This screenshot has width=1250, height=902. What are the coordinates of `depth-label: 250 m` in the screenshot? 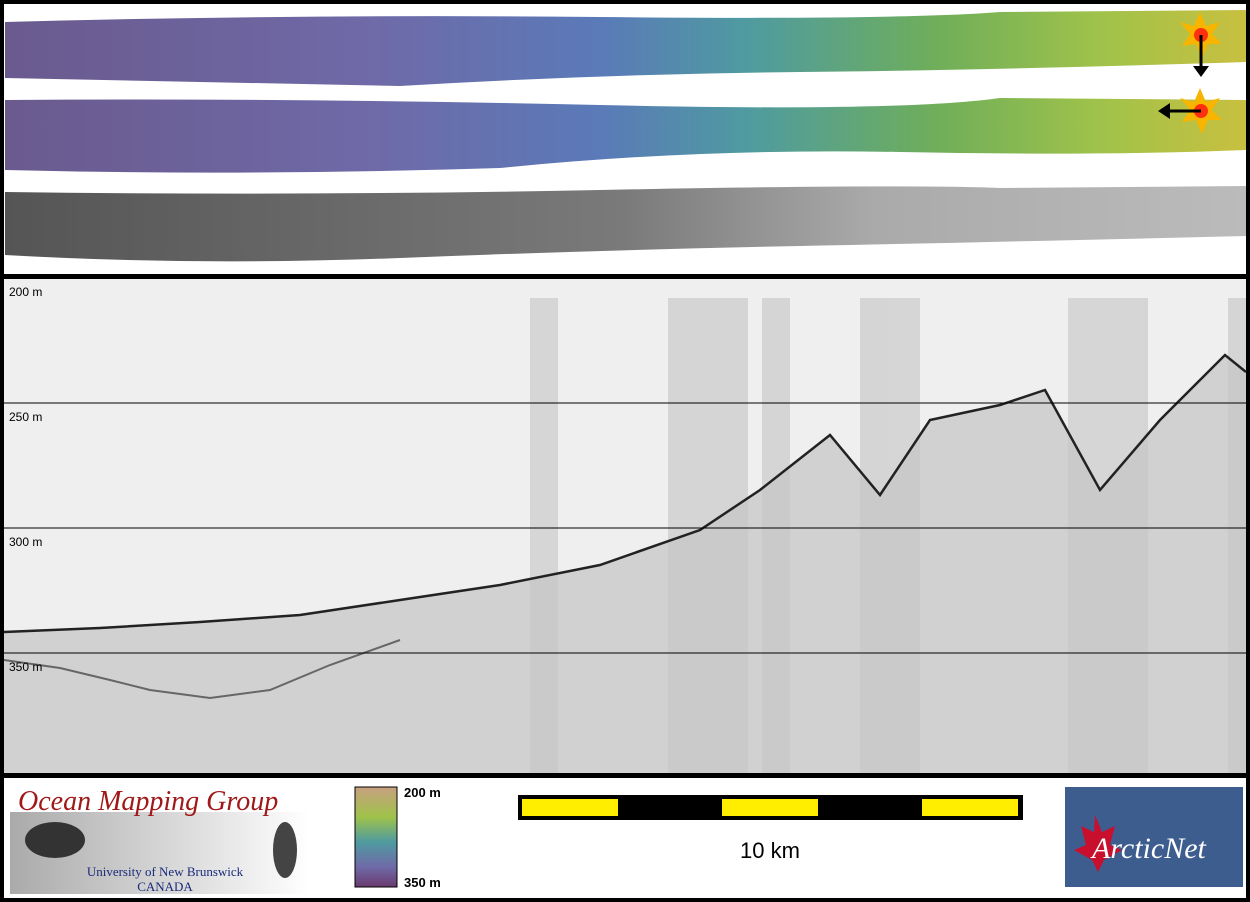 It's located at (25, 417).